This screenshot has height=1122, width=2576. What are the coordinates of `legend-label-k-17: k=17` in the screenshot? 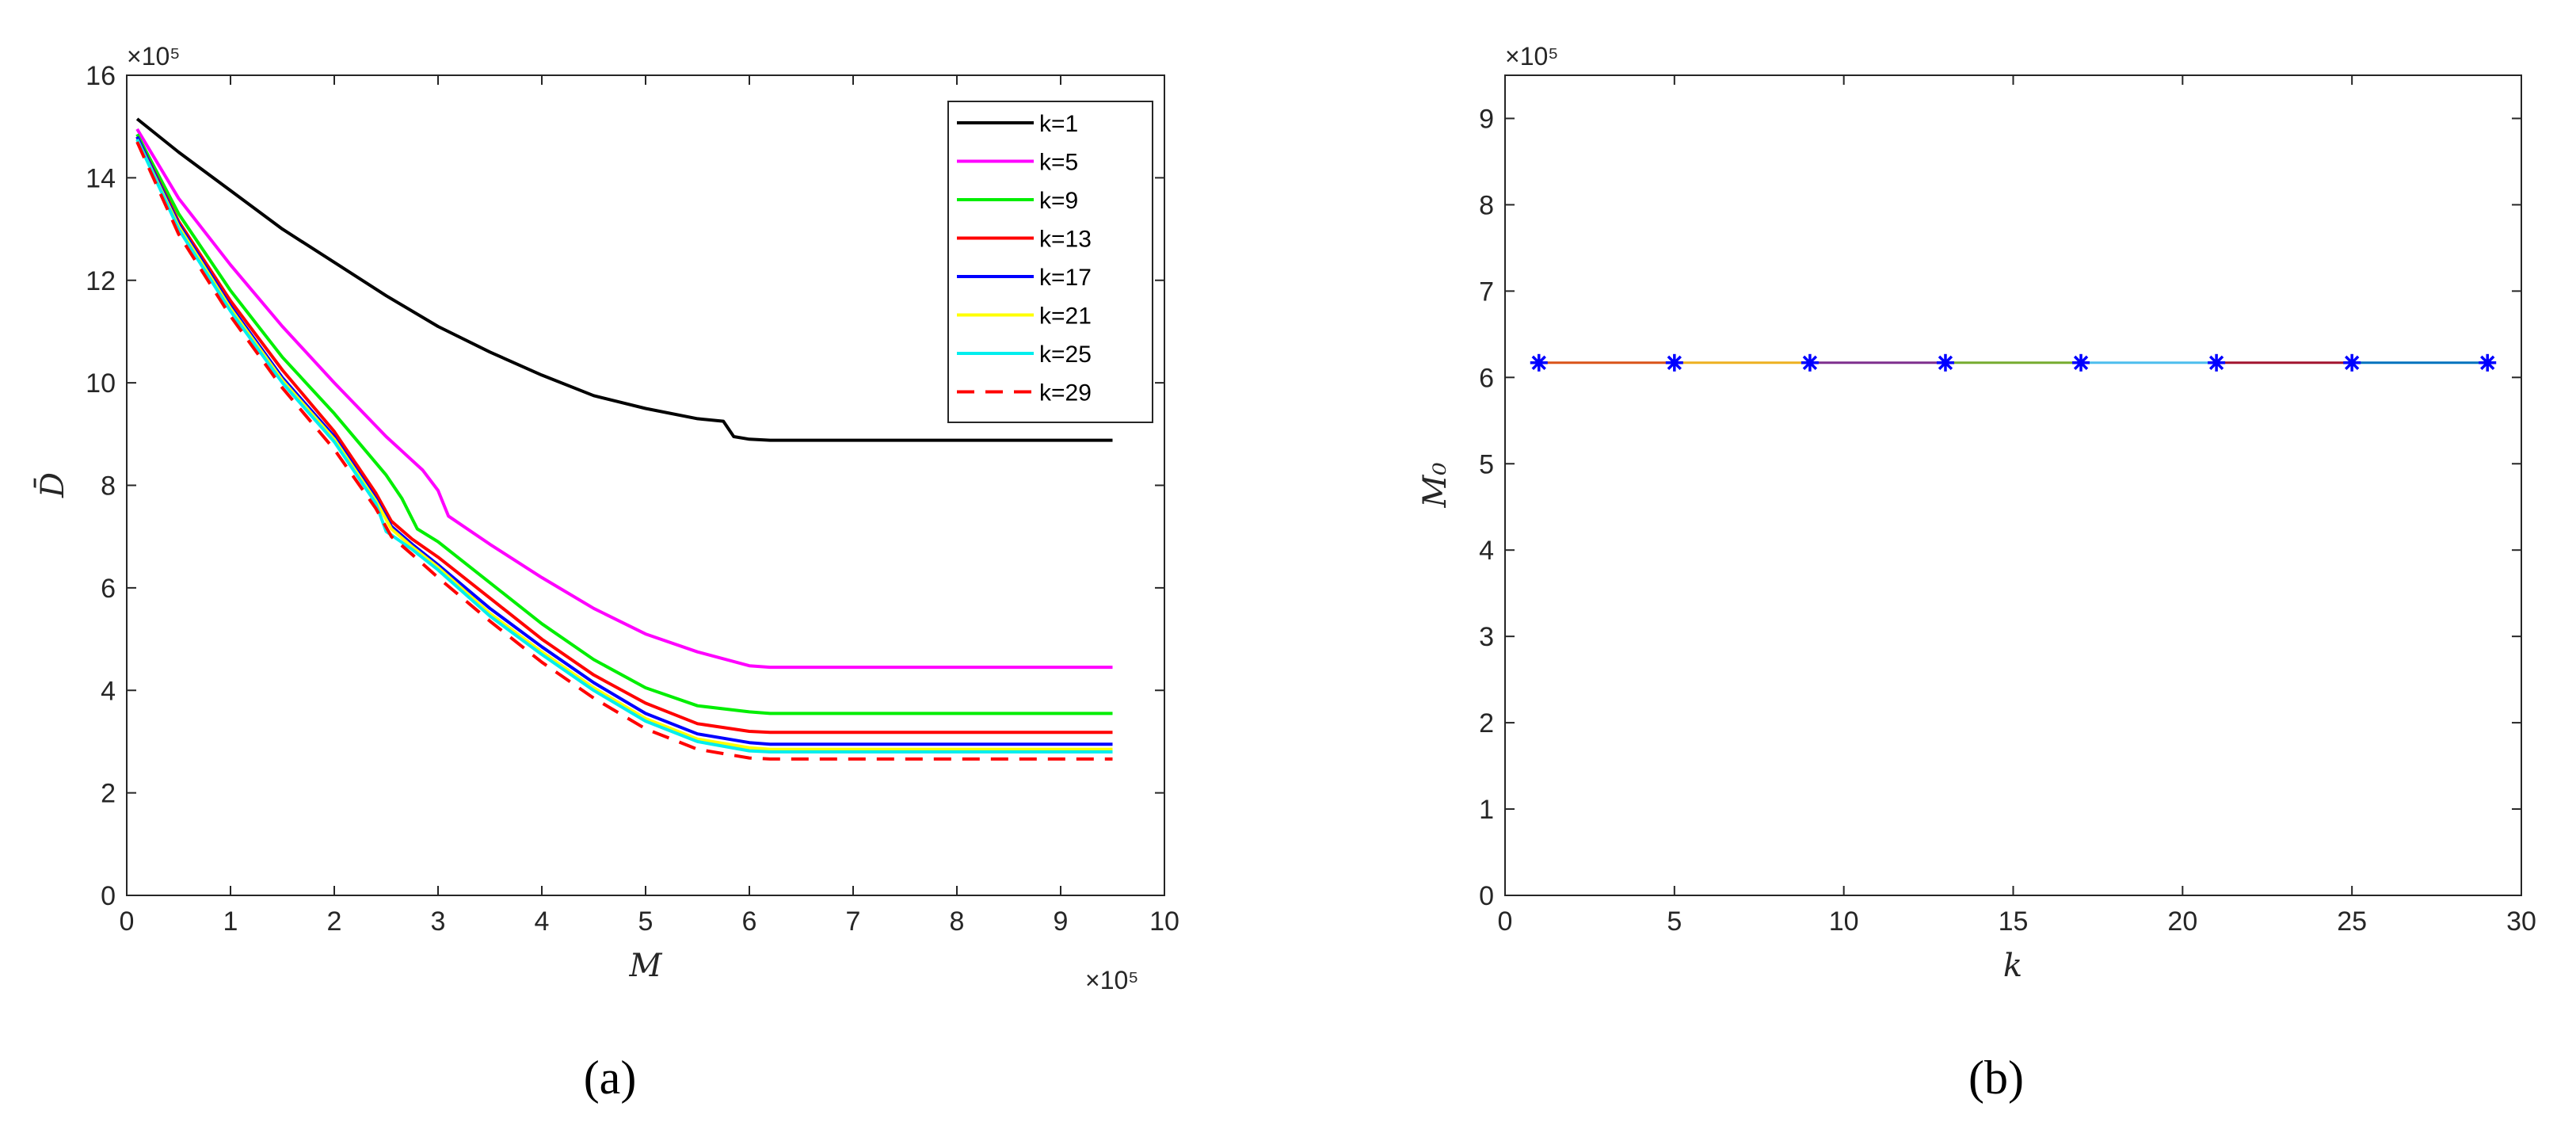 It's located at (1065, 278).